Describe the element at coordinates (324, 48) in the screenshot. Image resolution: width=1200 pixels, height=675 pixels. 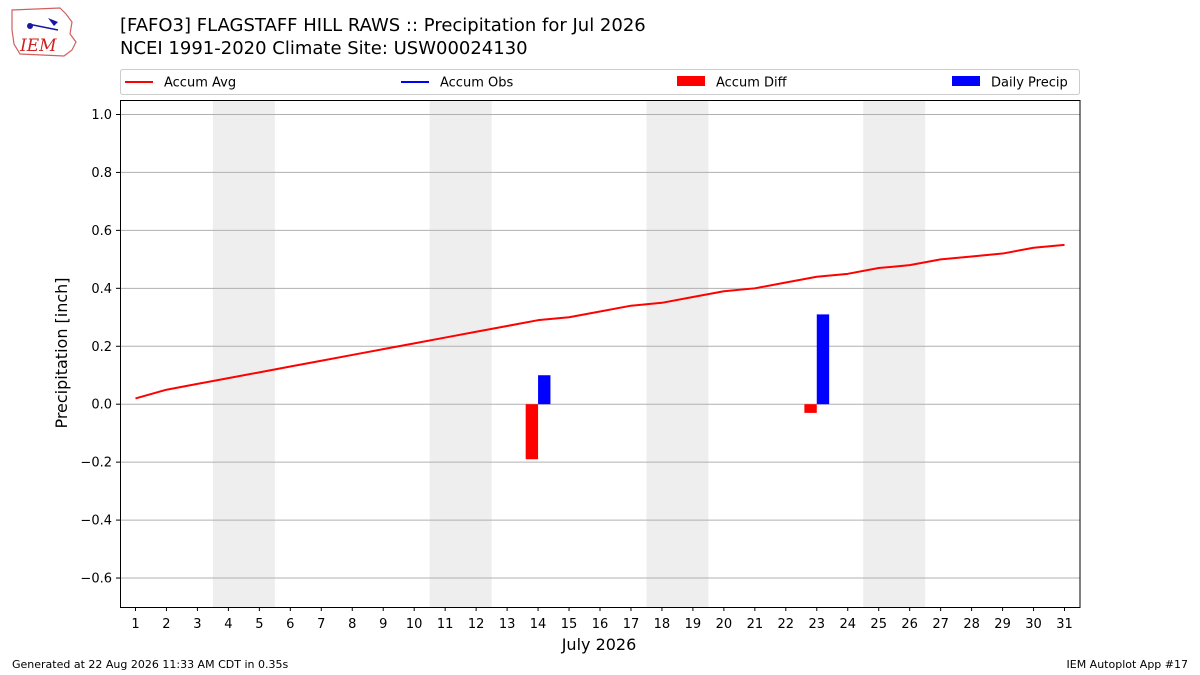
I see `chart-subtitle: NCEI 1991-2020 Climate Site: USW00024130` at that location.